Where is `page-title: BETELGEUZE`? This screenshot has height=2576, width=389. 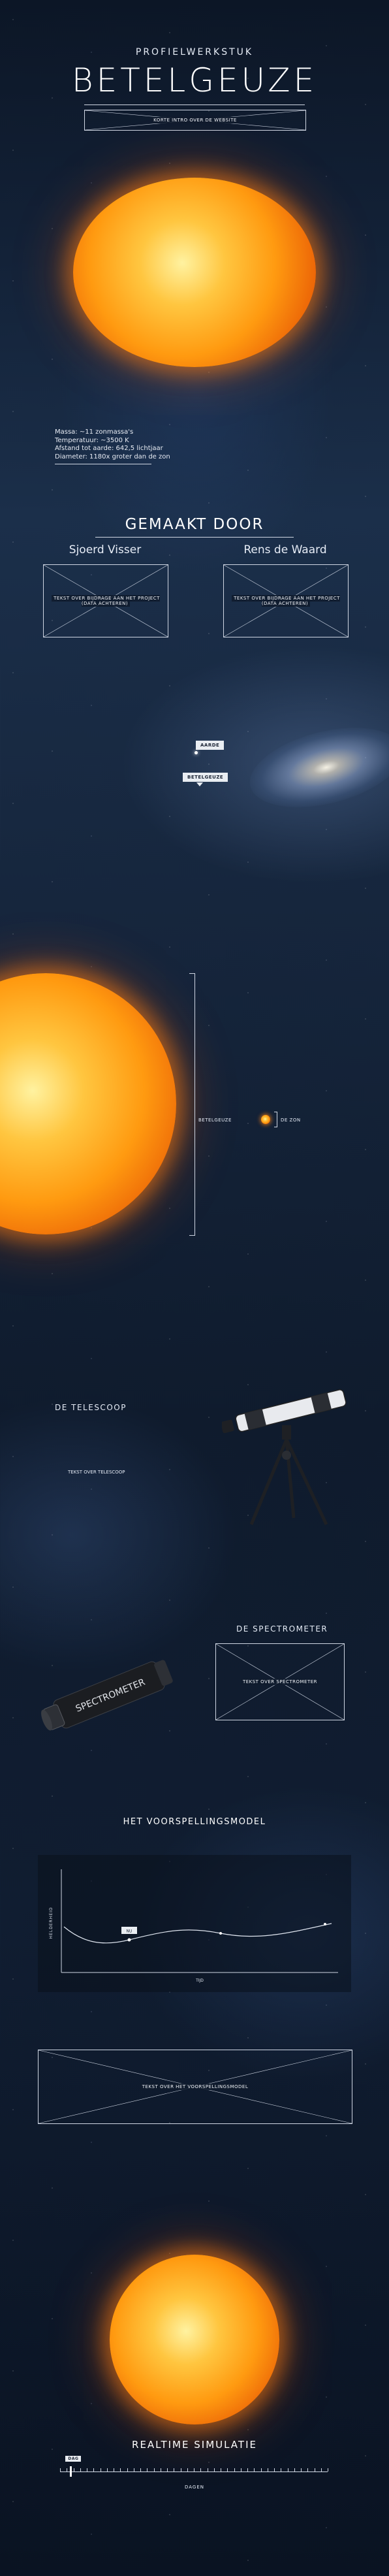
page-title: BETELGEUZE is located at coordinates (194, 80).